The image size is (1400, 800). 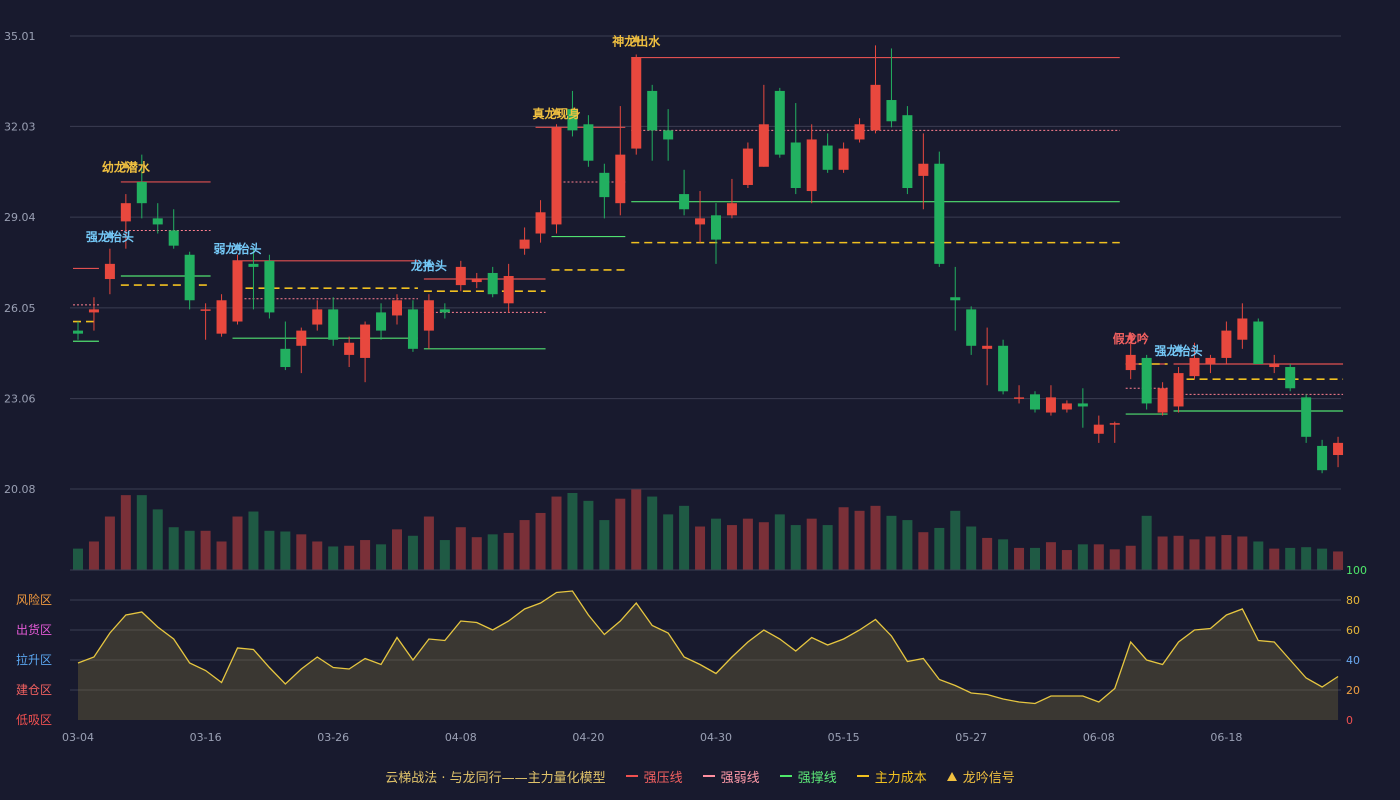 What do you see at coordinates (206, 737) in the screenshot?
I see `date-tick-label: 03-16` at bounding box center [206, 737].